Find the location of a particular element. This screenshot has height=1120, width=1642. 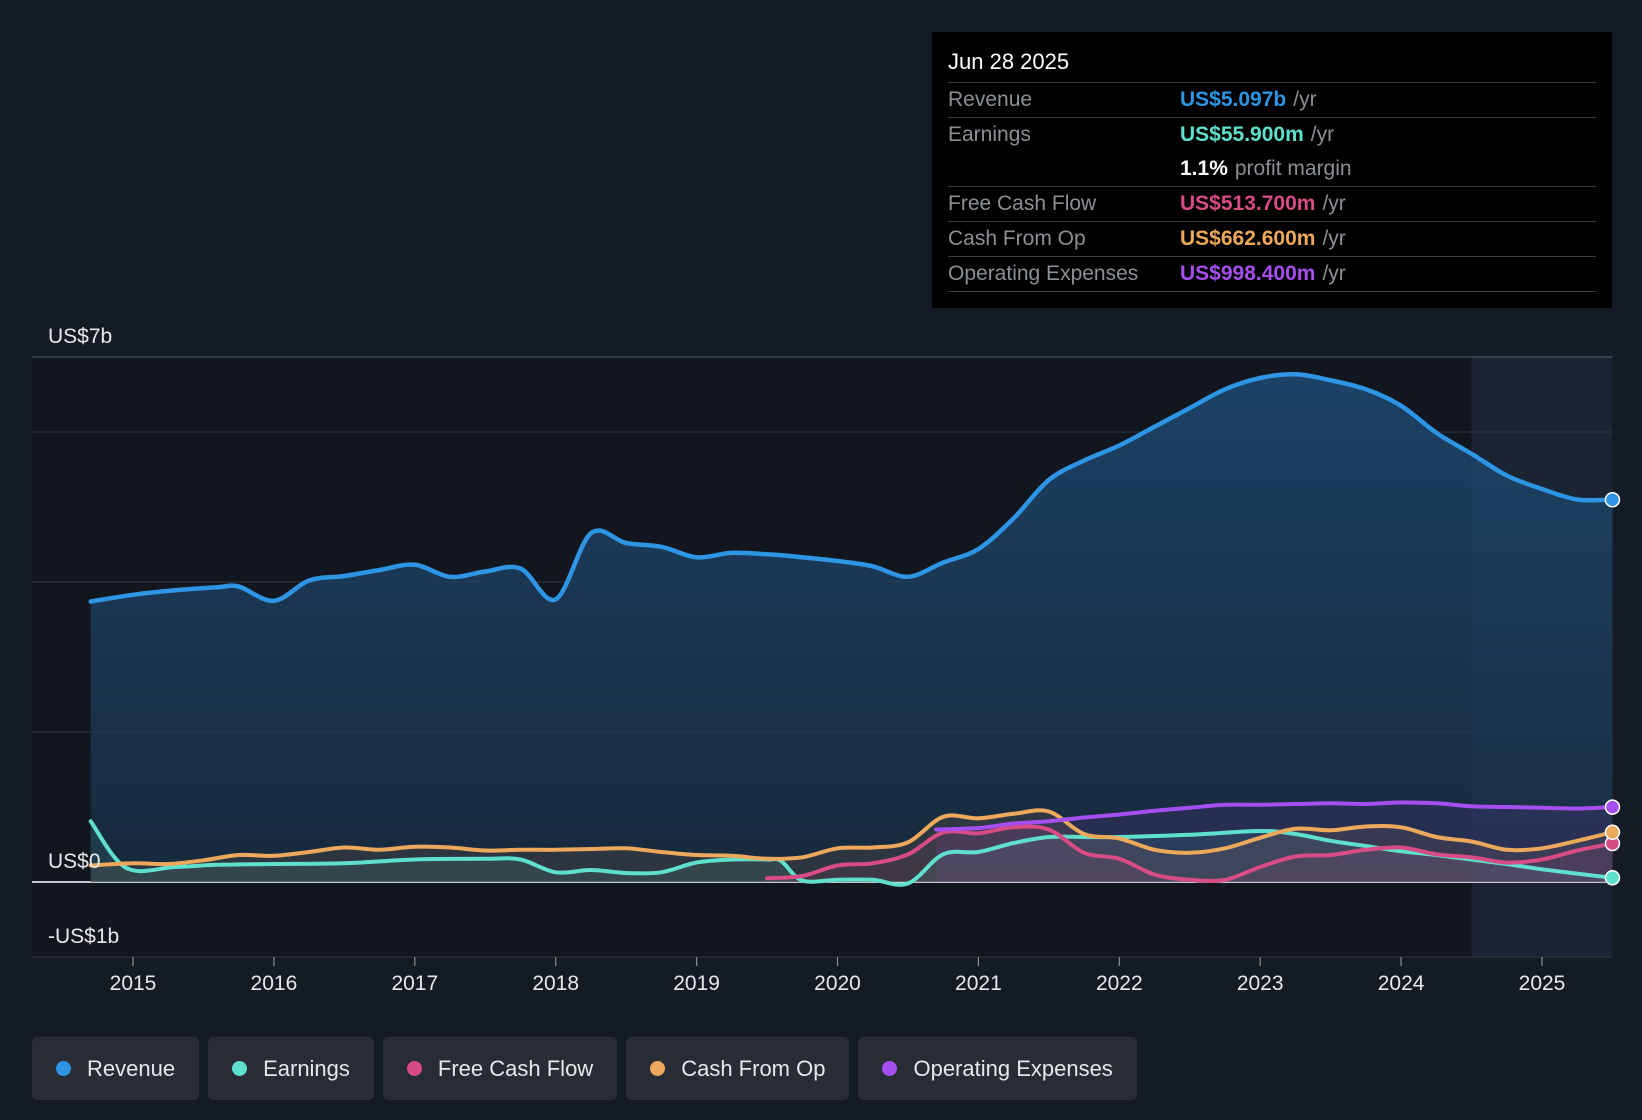

x-tick-label: 2020 is located at coordinates (837, 983).